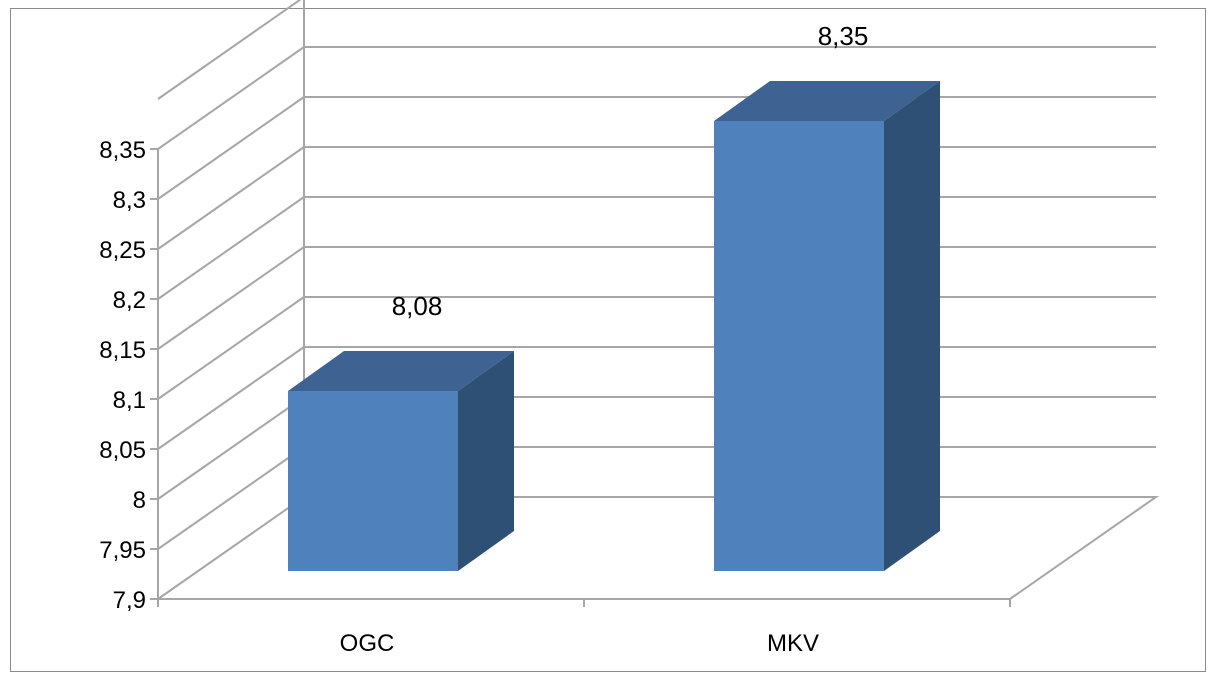 The image size is (1216, 678). What do you see at coordinates (401, 371) in the screenshot?
I see `bar-ogc-top` at bounding box center [401, 371].